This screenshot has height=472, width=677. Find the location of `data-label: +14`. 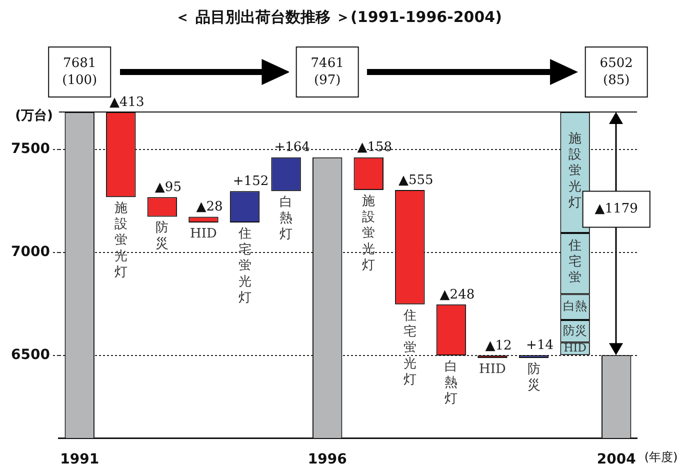

data-label: +14 is located at coordinates (540, 345).